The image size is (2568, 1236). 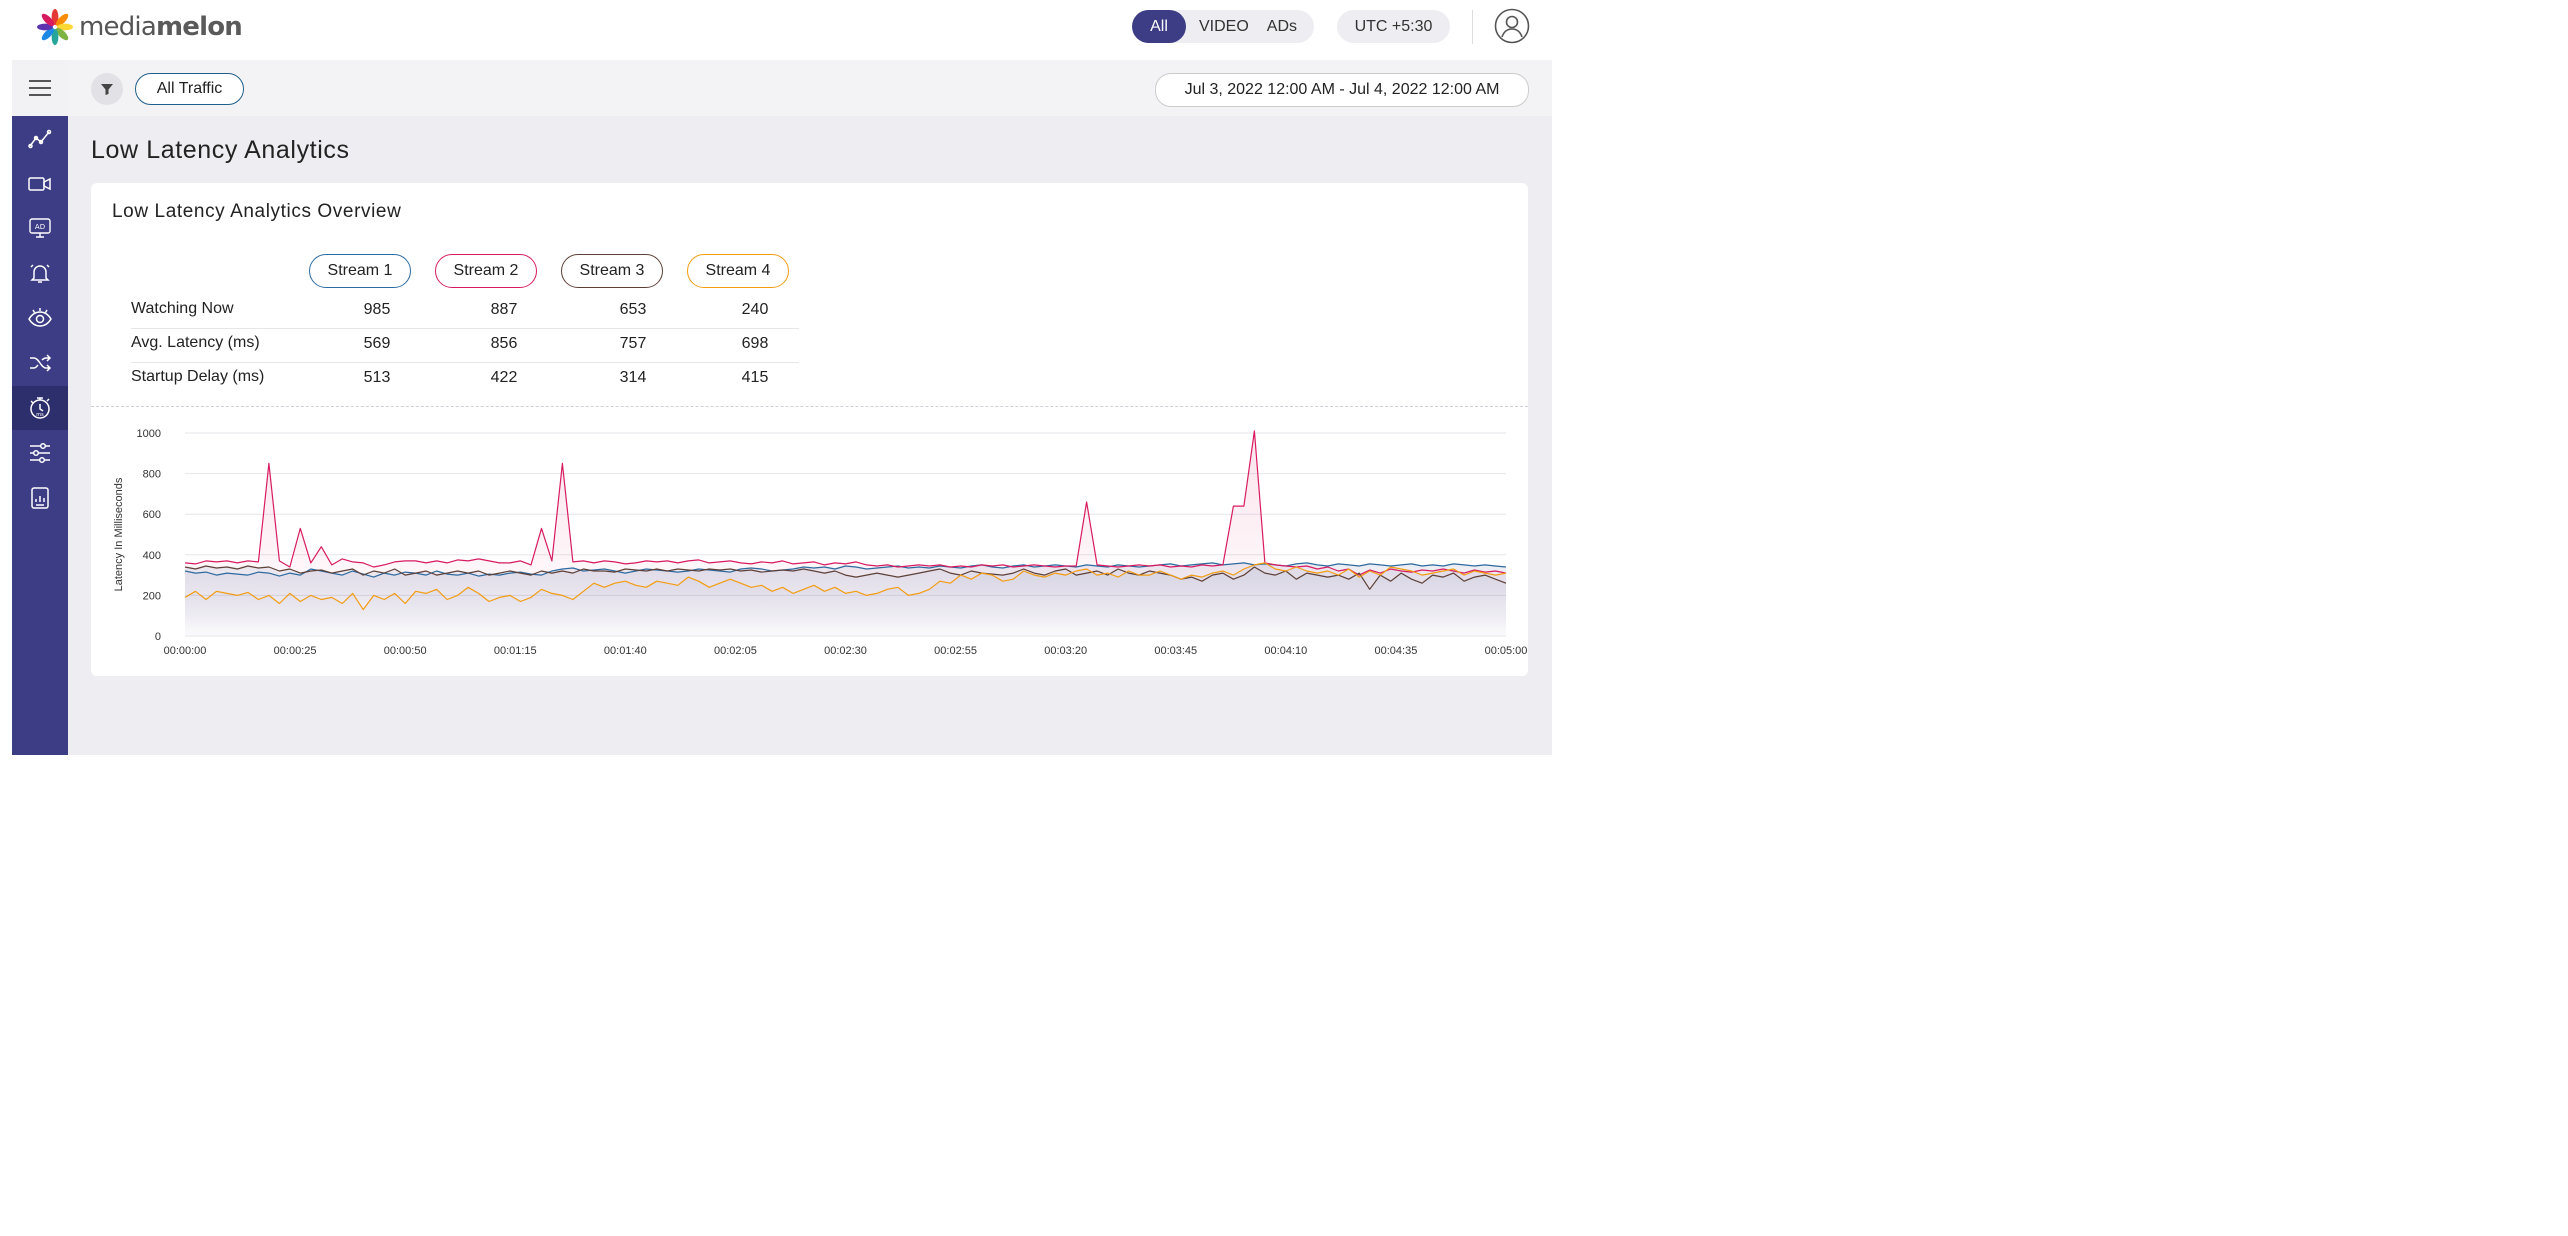 I want to click on x-tick-label: 00:05:00, so click(x=1506, y=651).